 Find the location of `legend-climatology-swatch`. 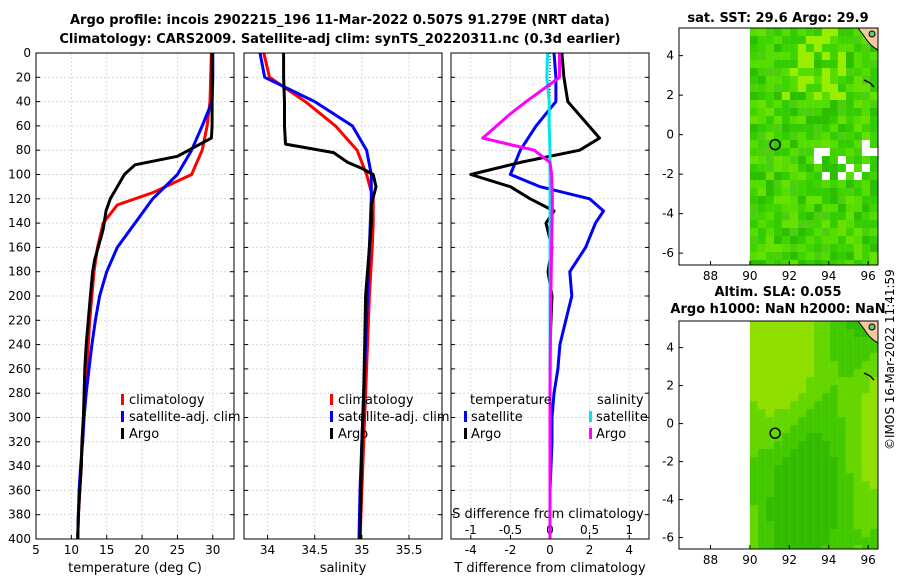

legend-climatology-swatch is located at coordinates (122, 399).